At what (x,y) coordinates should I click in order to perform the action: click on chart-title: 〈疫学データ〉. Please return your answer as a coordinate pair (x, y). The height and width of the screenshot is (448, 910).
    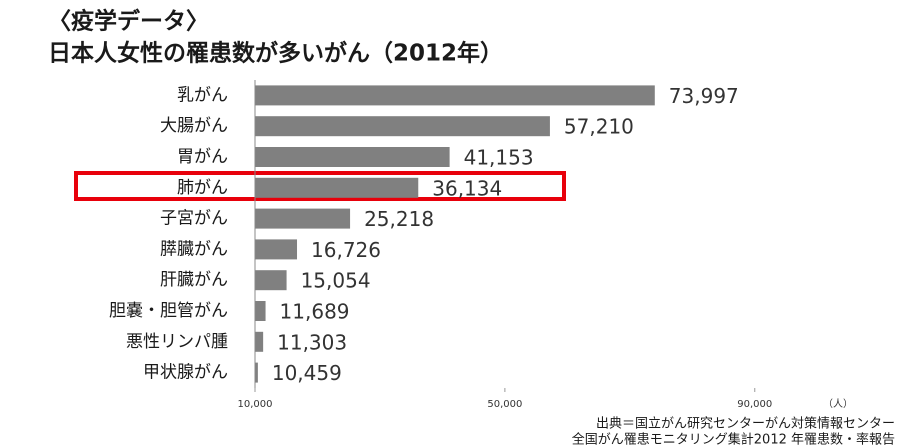
    Looking at the image, I should click on (128, 21).